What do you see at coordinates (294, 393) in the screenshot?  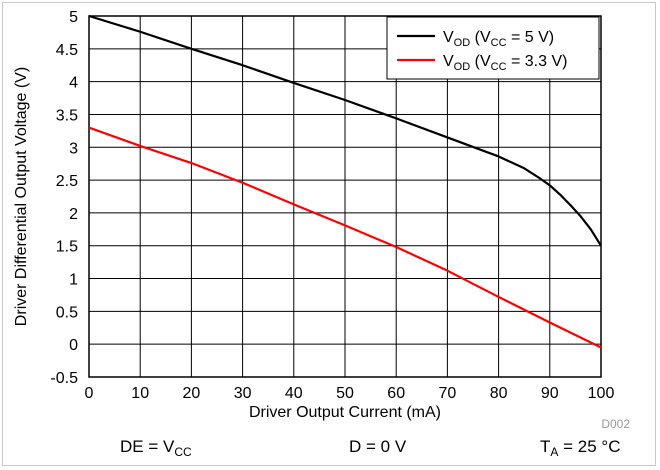 I see `x-tick-label: 40` at bounding box center [294, 393].